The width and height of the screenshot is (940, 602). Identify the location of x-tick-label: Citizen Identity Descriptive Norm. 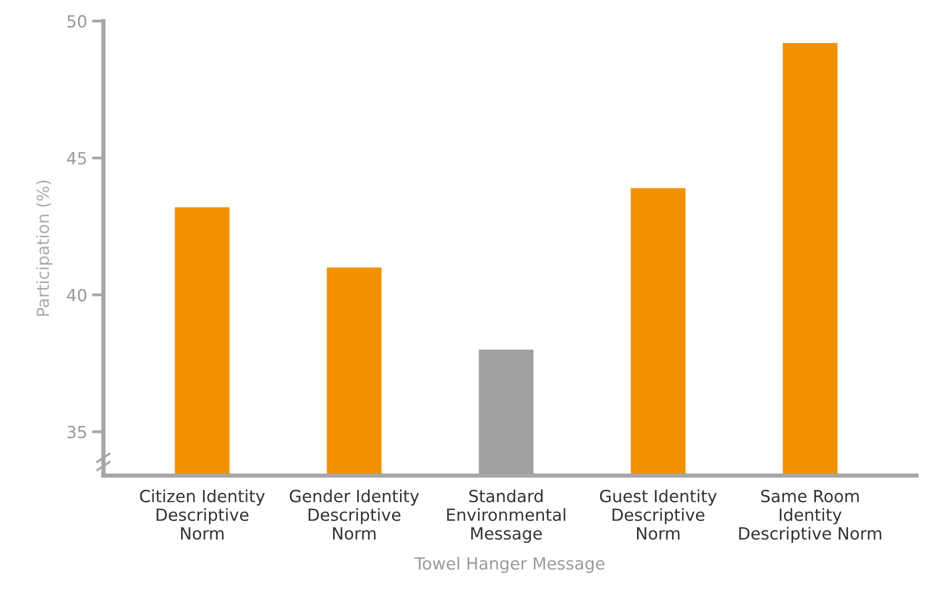
(202, 514).